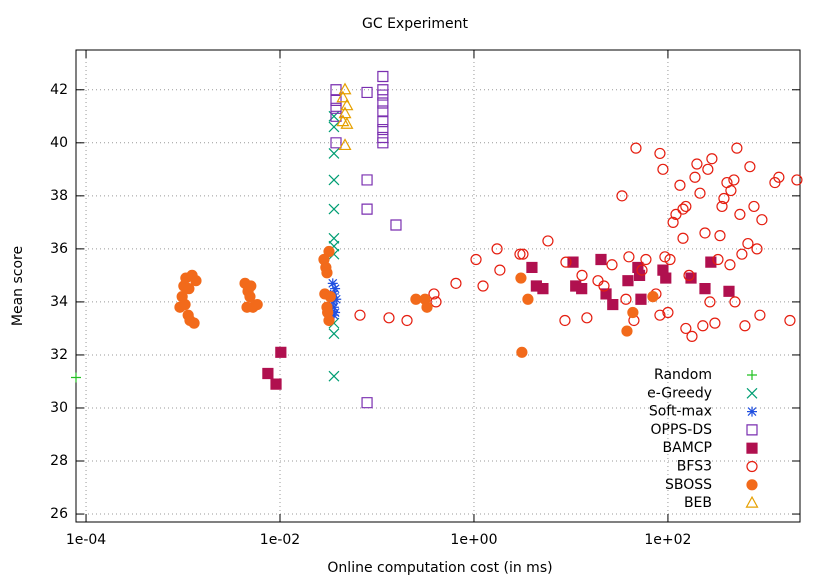 The image size is (830, 581). Describe the element at coordinates (667, 540) in the screenshot. I see `x-tick-label: 1e+02` at that location.